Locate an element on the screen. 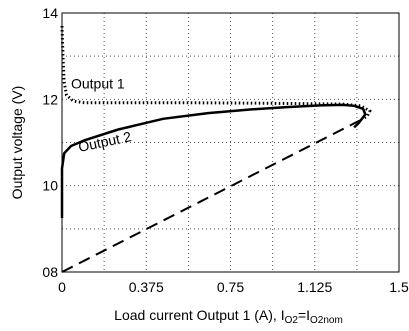  x-axis-title-main: Load current Output 1 (A), I is located at coordinates (199, 315).